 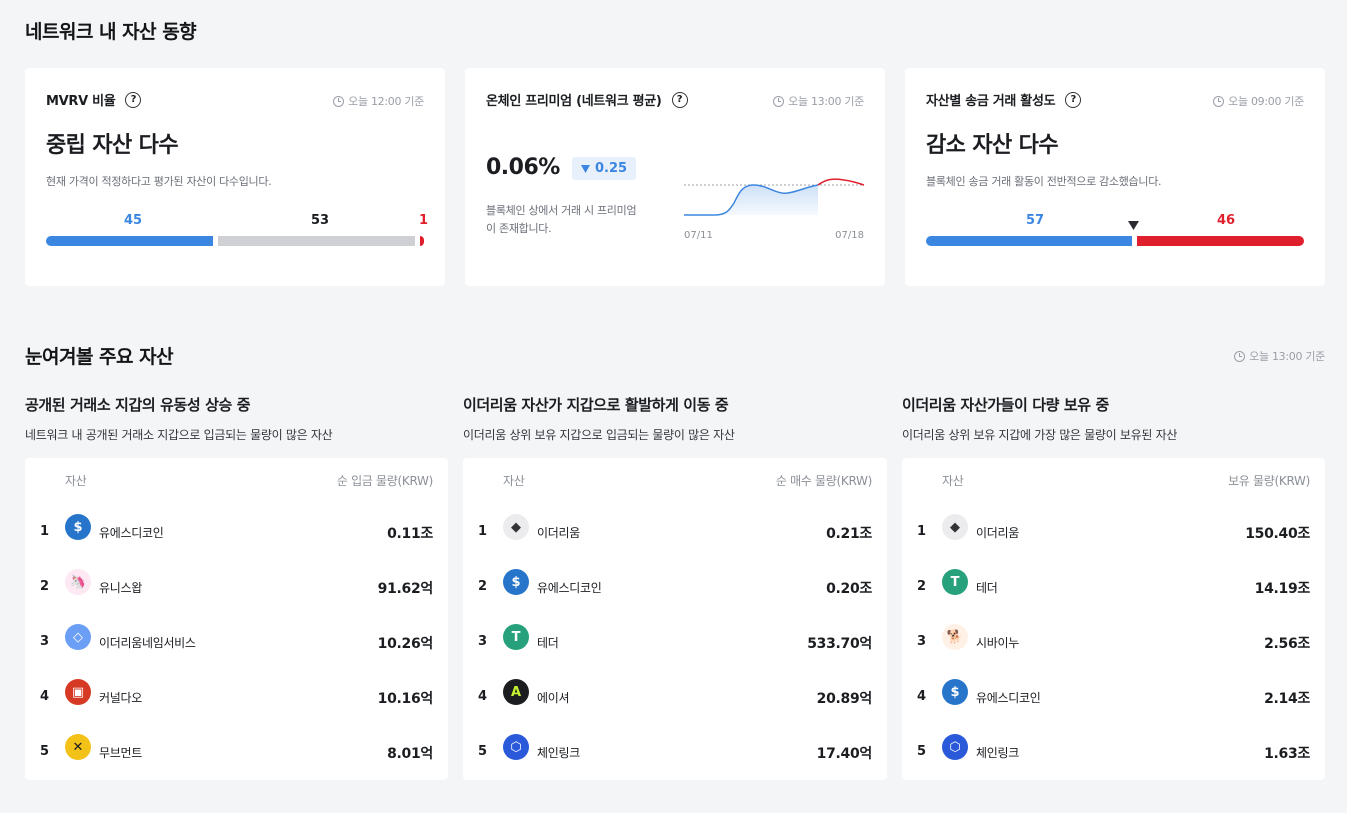 I want to click on rank: 5, so click(x=922, y=751).